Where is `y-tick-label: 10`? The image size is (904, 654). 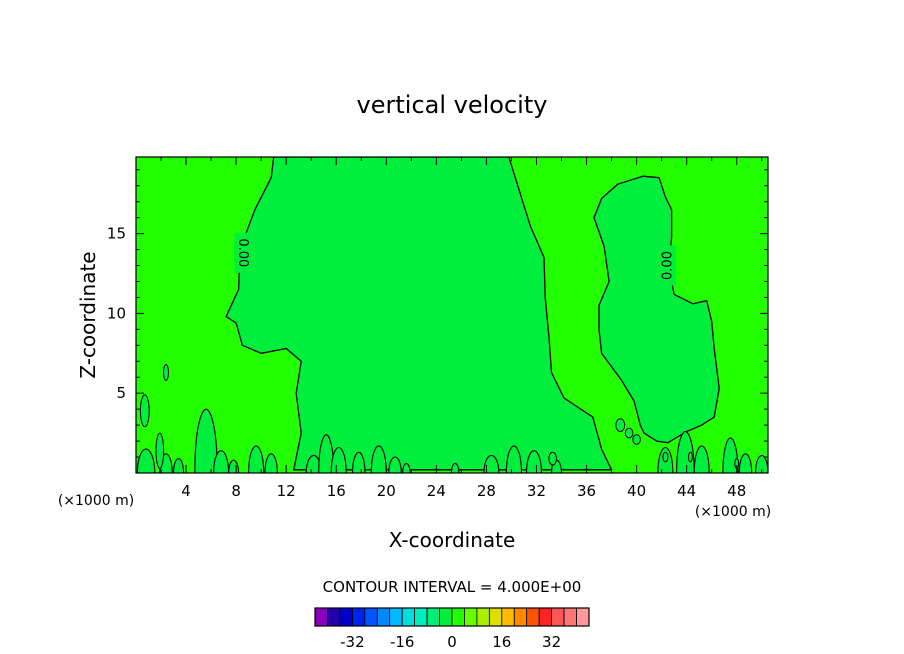
y-tick-label: 10 is located at coordinates (116, 313).